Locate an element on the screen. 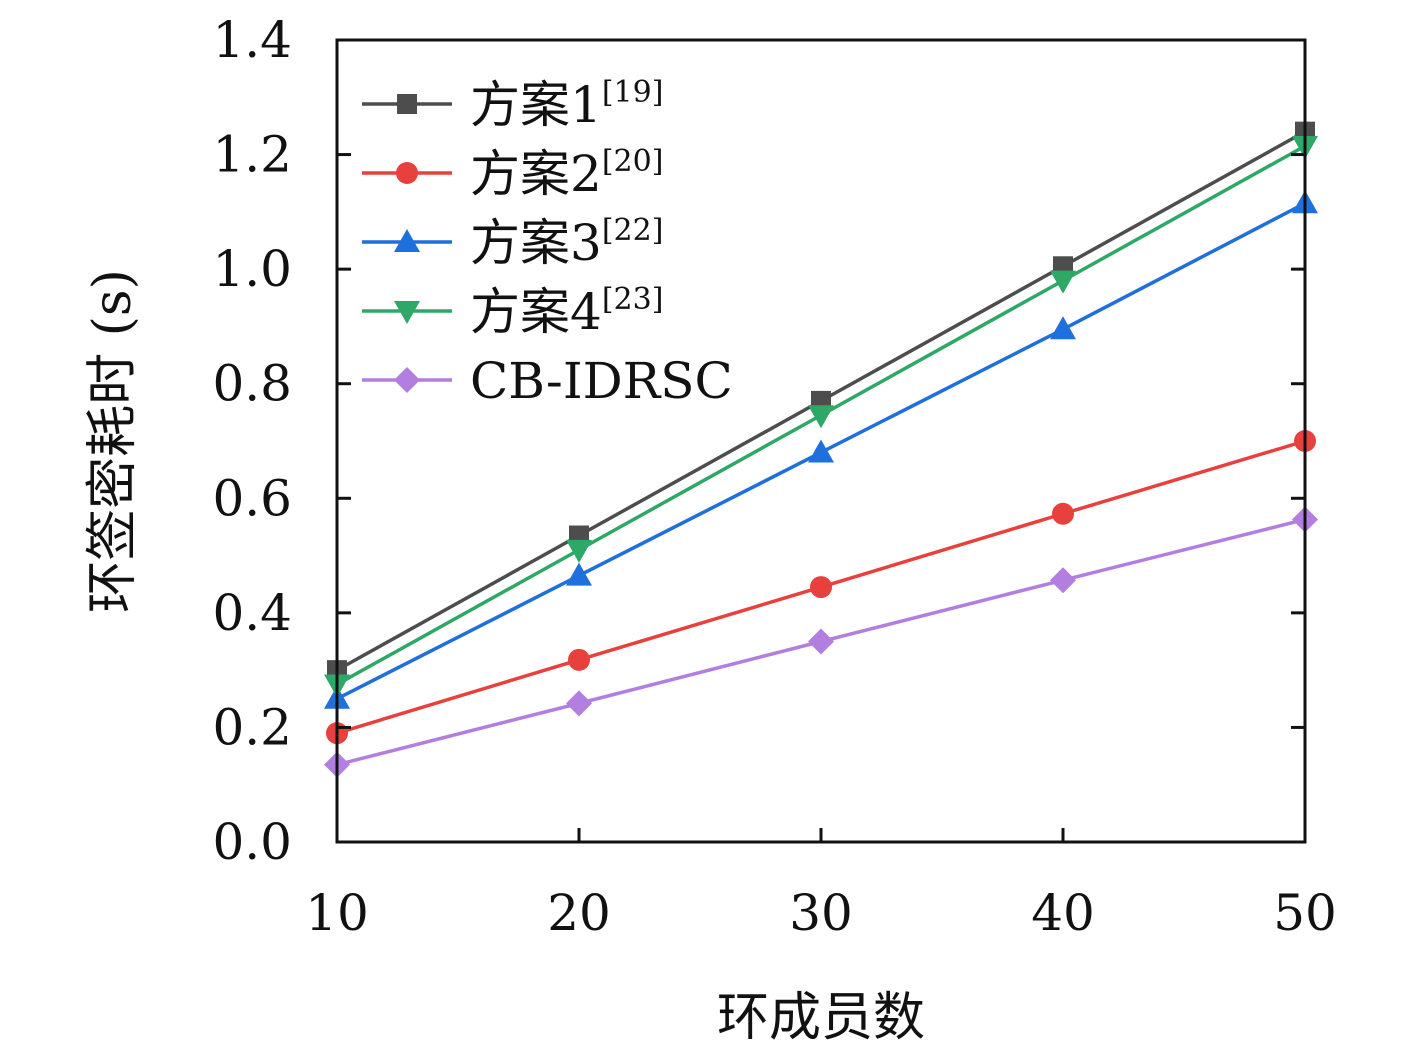 This screenshot has height=1051, width=1417. legend-series-name: 方案4 is located at coordinates (536, 312).